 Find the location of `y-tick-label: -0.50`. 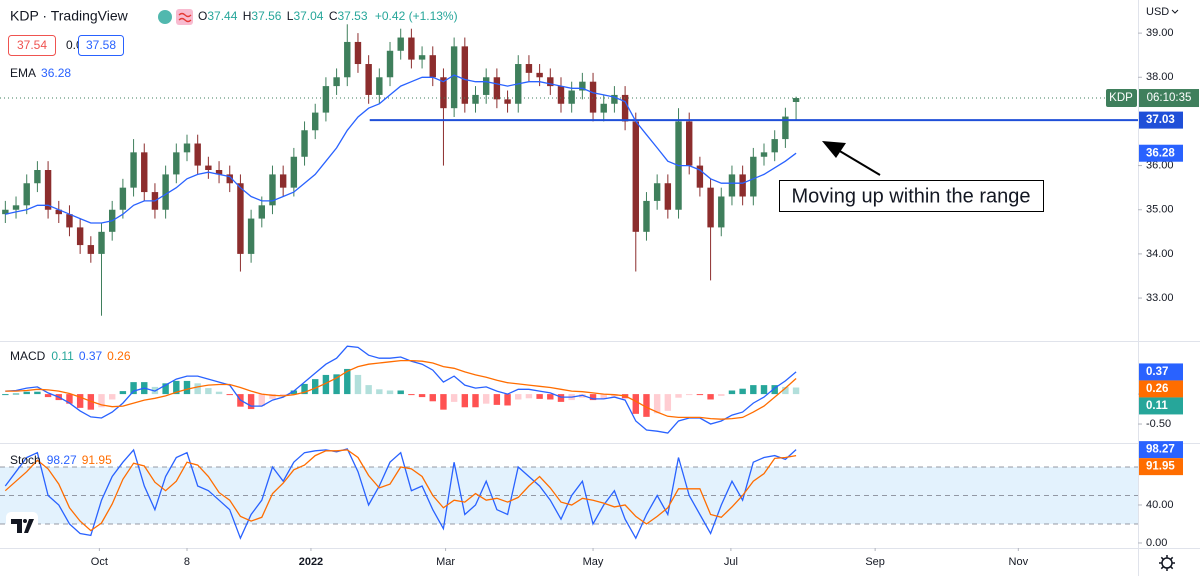

y-tick-label: -0.50 is located at coordinates (1158, 424).